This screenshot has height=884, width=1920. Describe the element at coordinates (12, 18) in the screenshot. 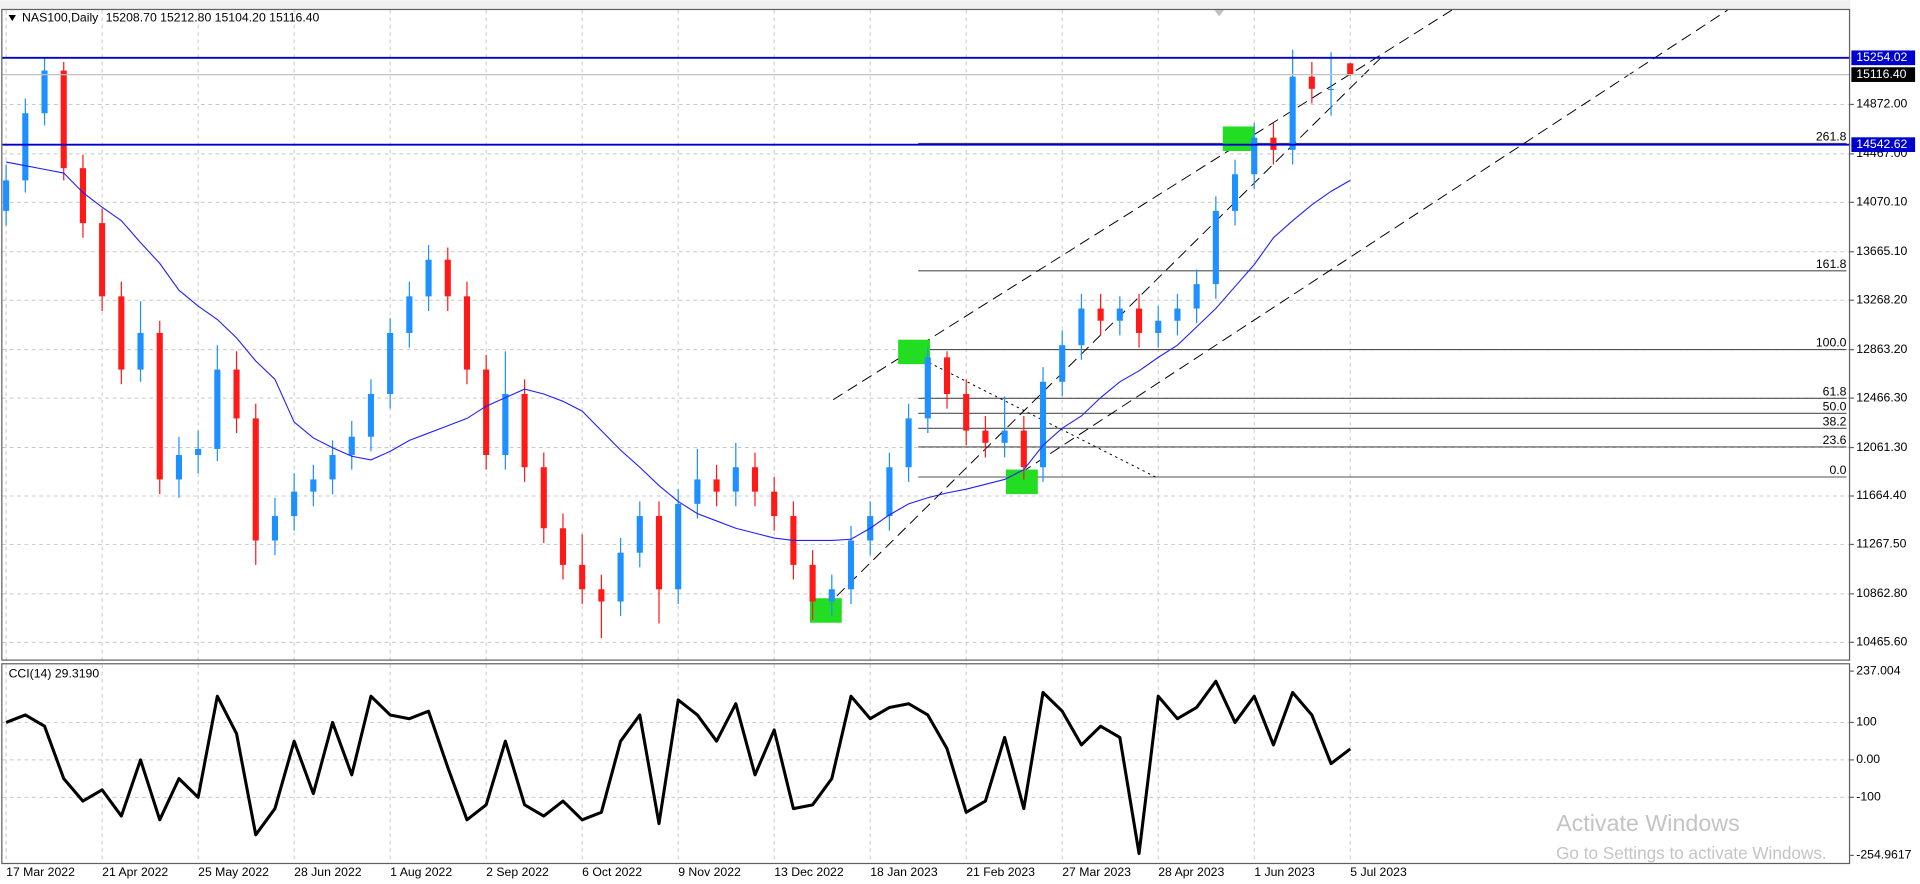

I see `menu-arrow` at that location.